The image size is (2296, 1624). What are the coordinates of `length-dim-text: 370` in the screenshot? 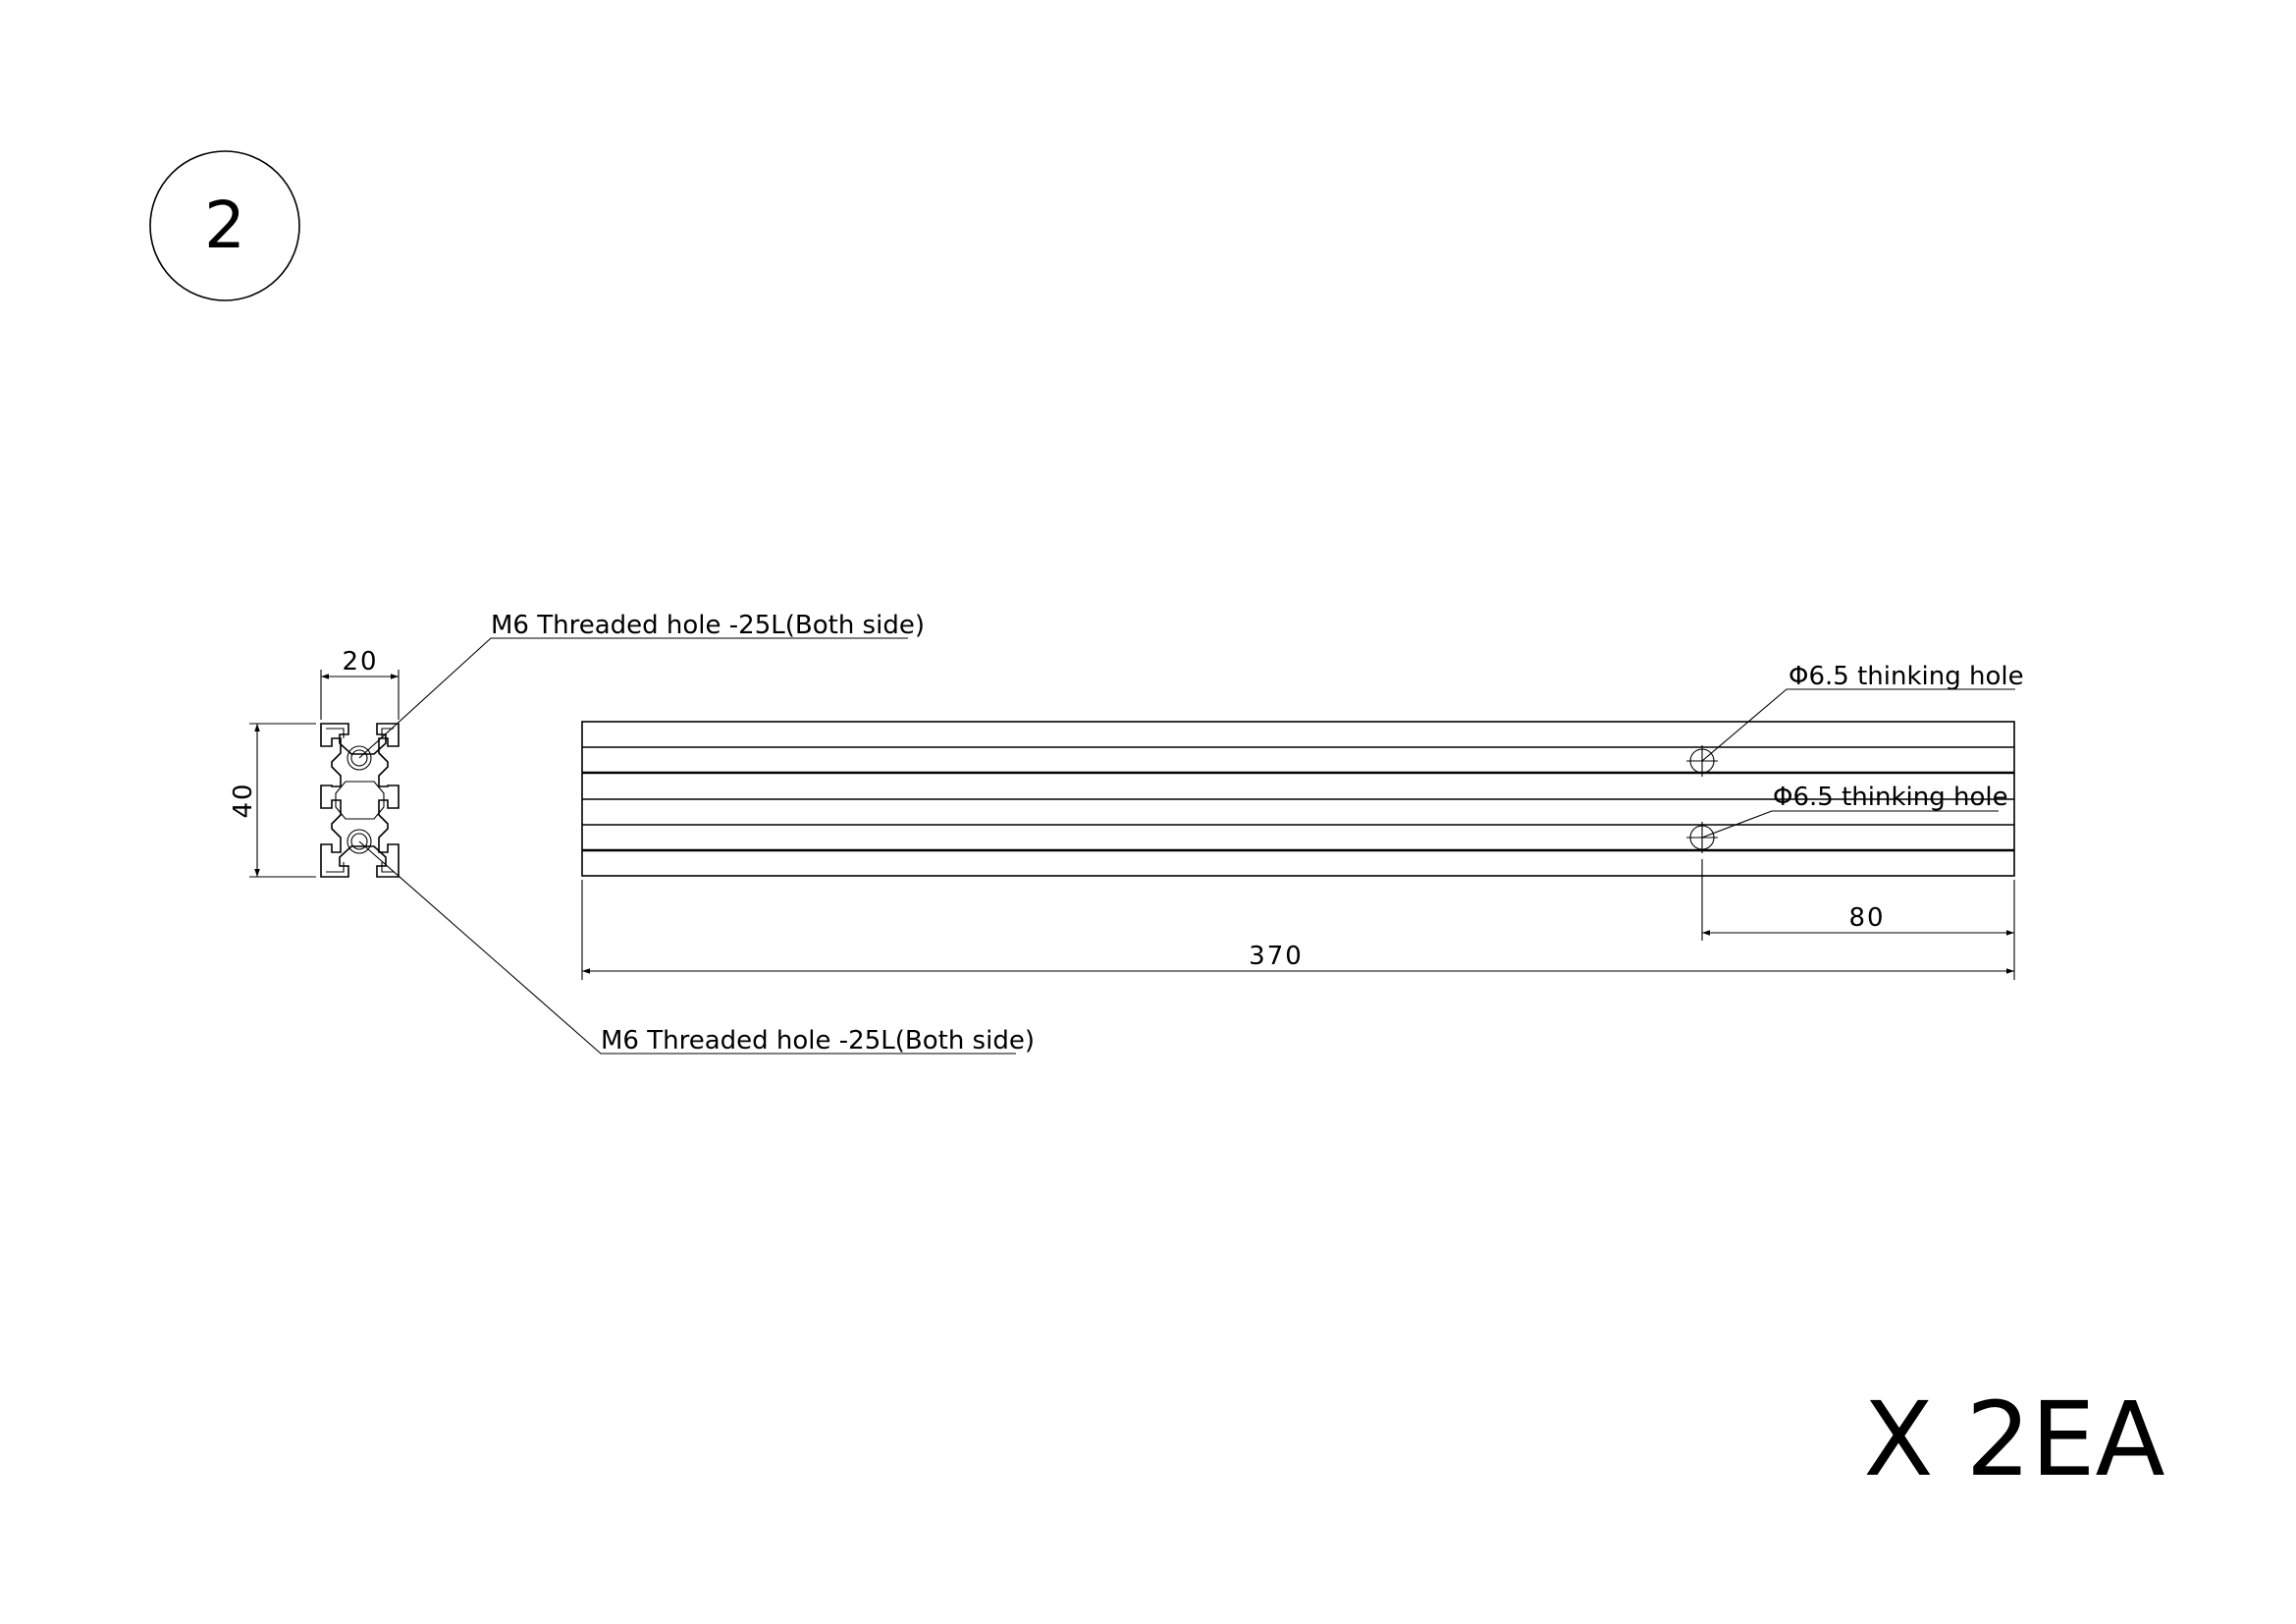 It's located at (1276, 956).